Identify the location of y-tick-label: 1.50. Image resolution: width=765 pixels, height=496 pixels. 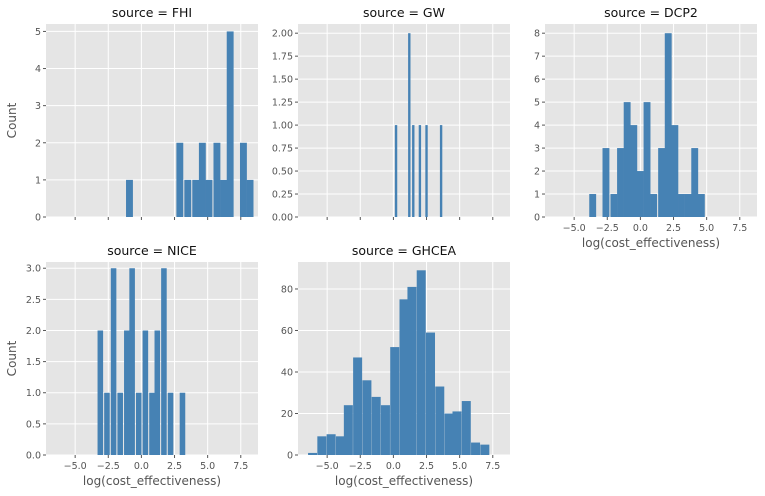
(282, 80).